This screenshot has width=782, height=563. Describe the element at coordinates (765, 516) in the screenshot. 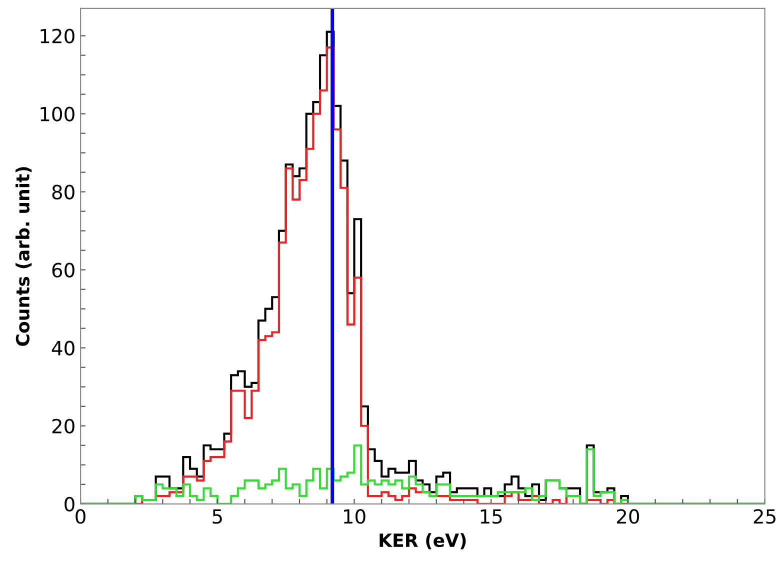

I see `x-tick-label: 25` at that location.